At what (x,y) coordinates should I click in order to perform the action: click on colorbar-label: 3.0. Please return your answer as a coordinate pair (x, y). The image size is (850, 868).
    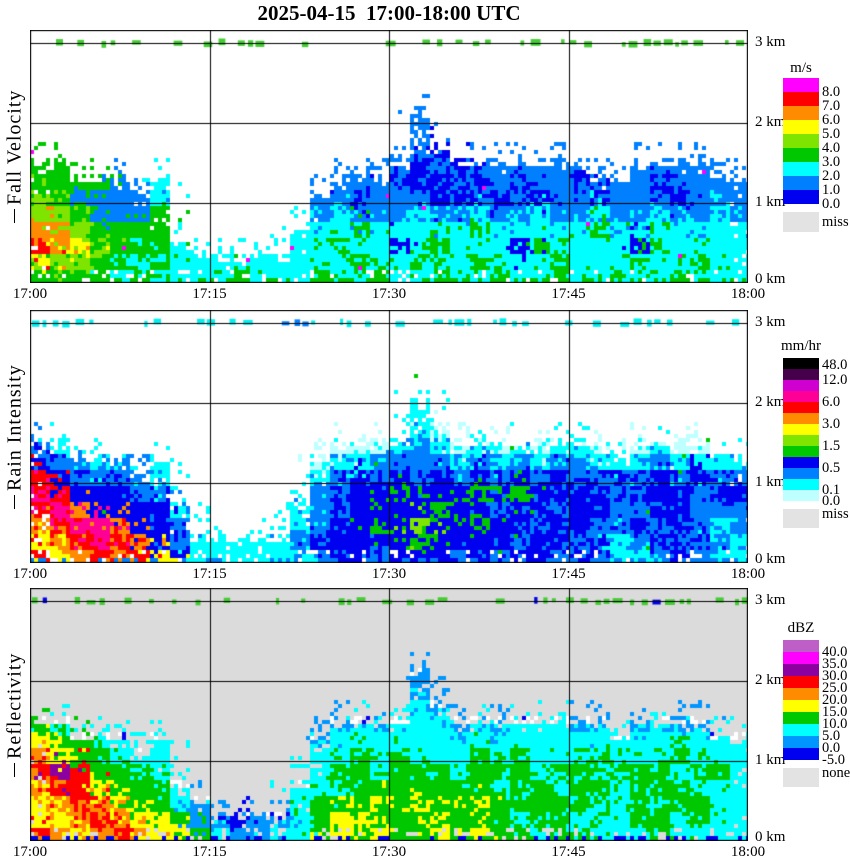
    Looking at the image, I should click on (831, 162).